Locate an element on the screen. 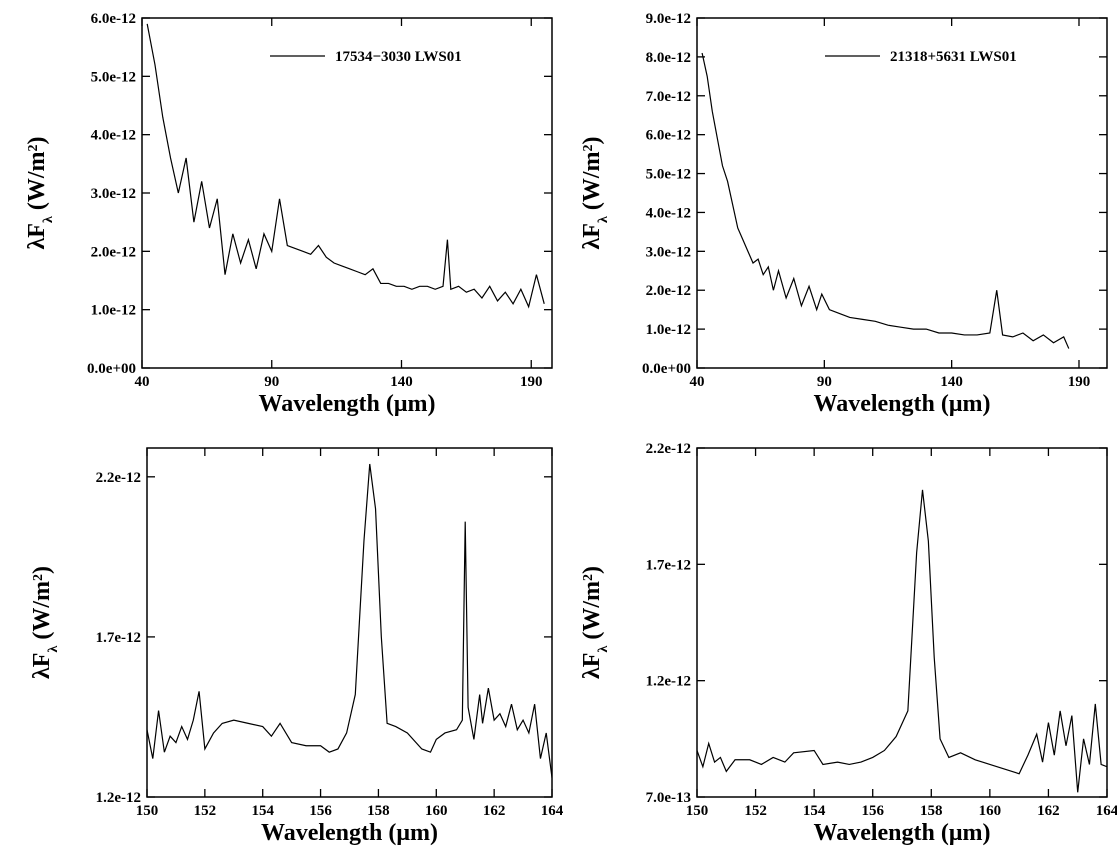 Image resolution: width=1117 pixels, height=850 pixels. y-tick-label: 8.0e-12 is located at coordinates (668, 58).